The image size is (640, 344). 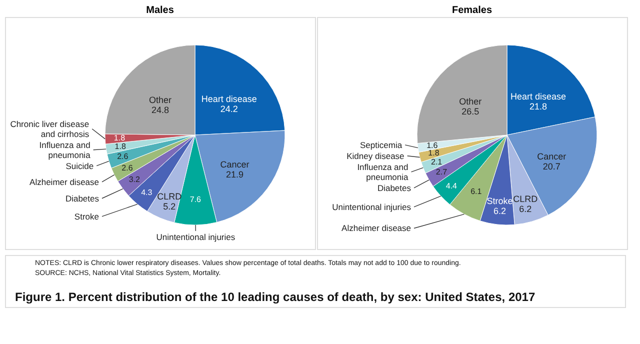 What do you see at coordinates (471, 111) in the screenshot?
I see `data-label: 26.5` at bounding box center [471, 111].